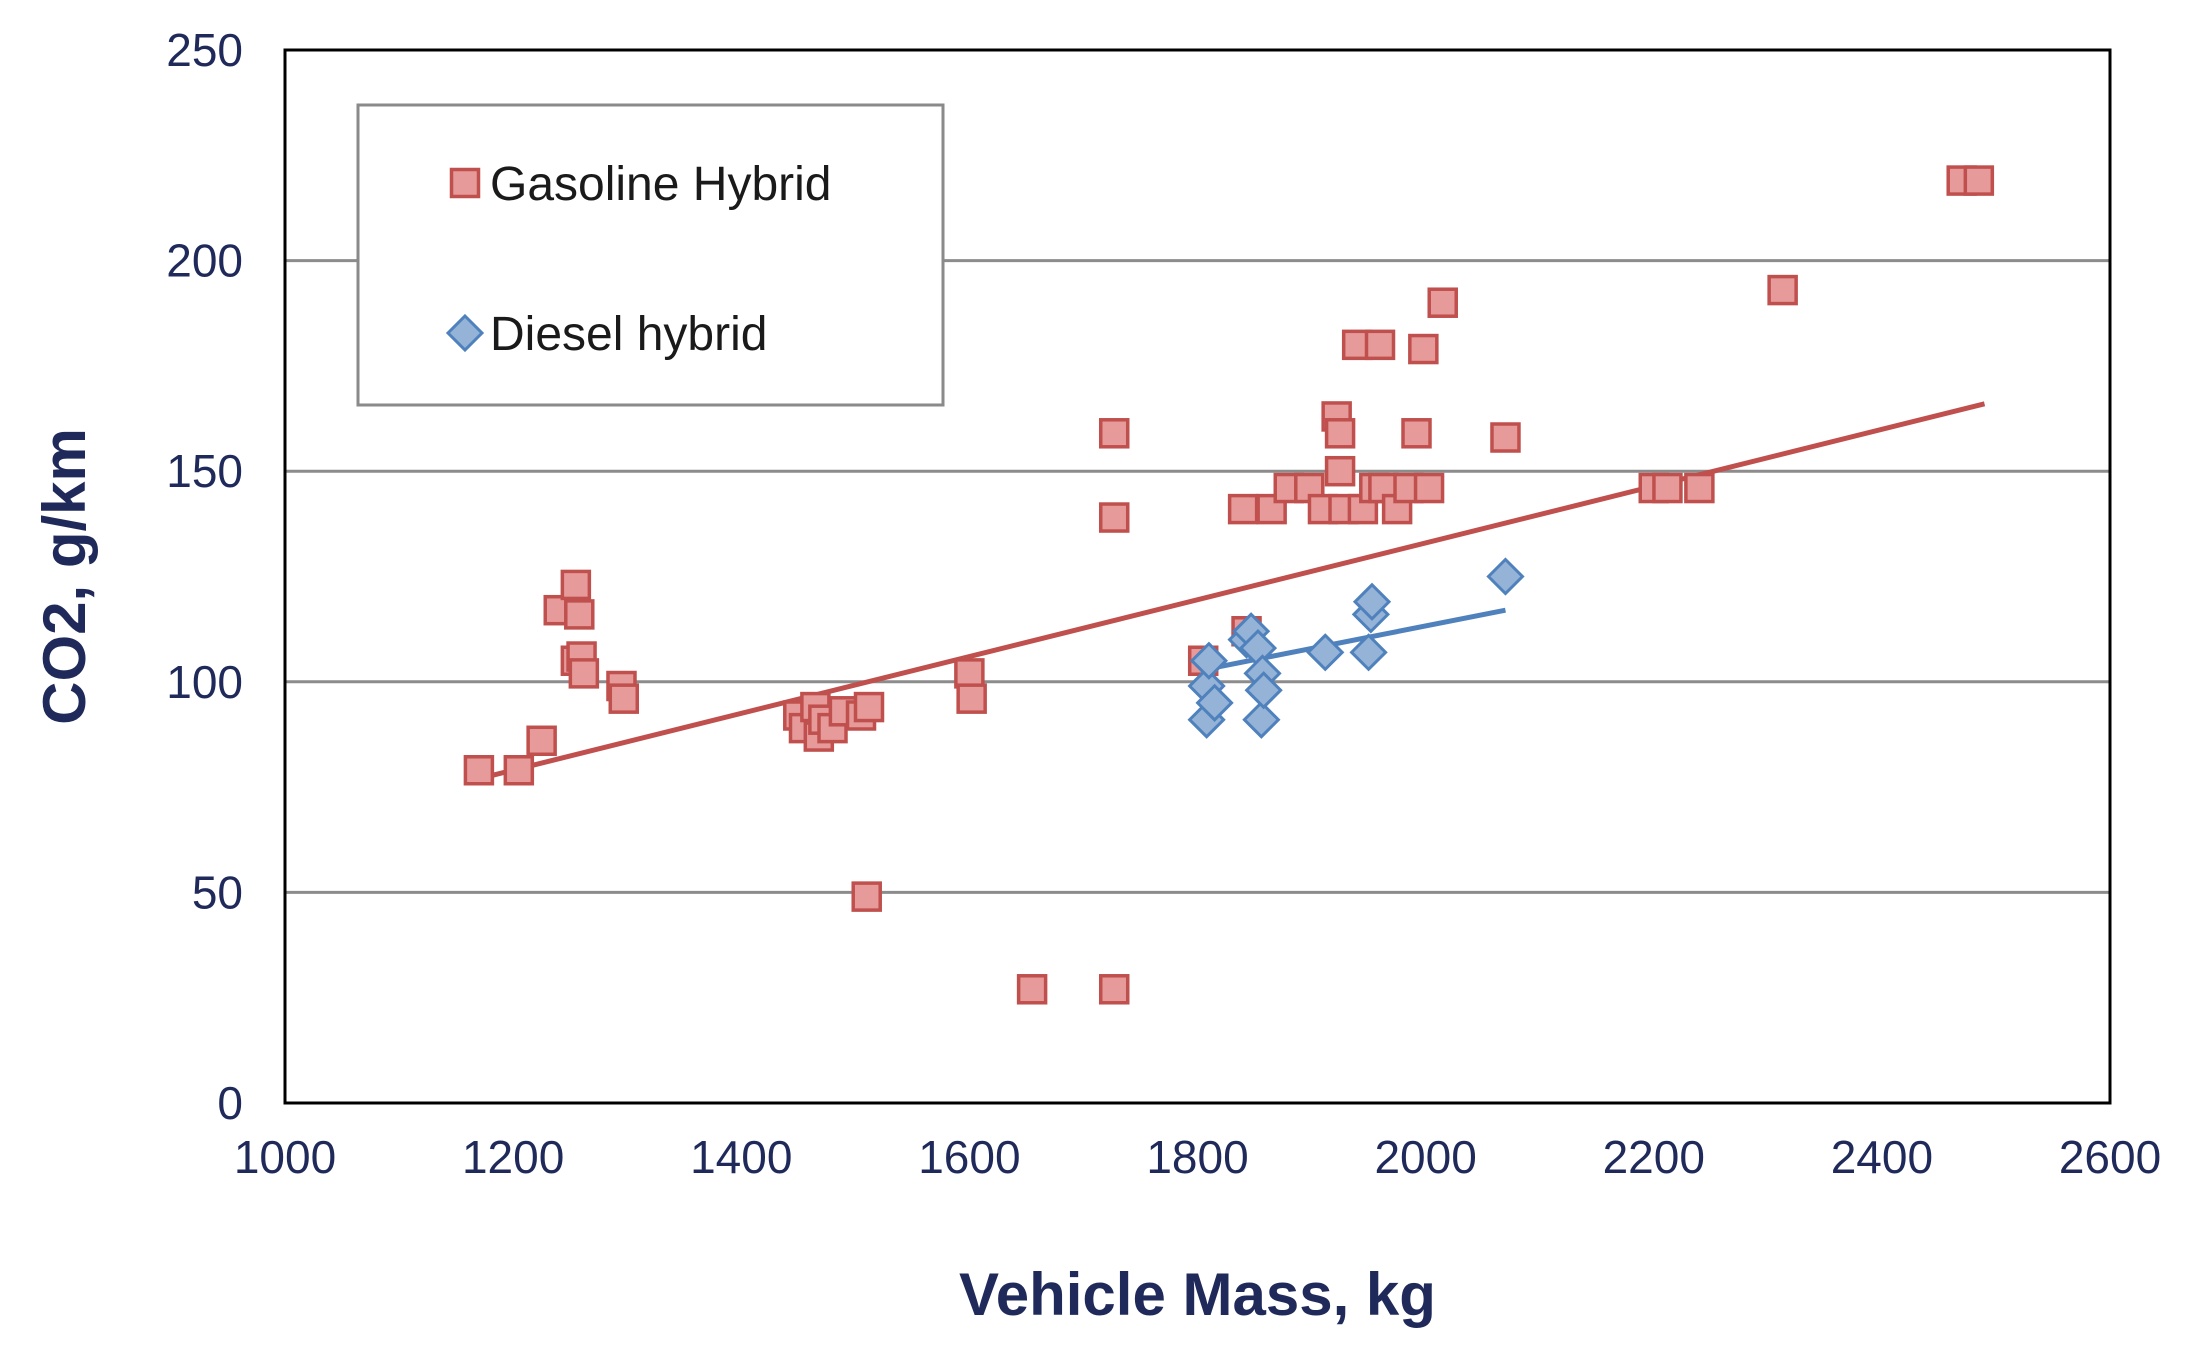  I want to click on legend-diamond-icon, so click(465, 333).